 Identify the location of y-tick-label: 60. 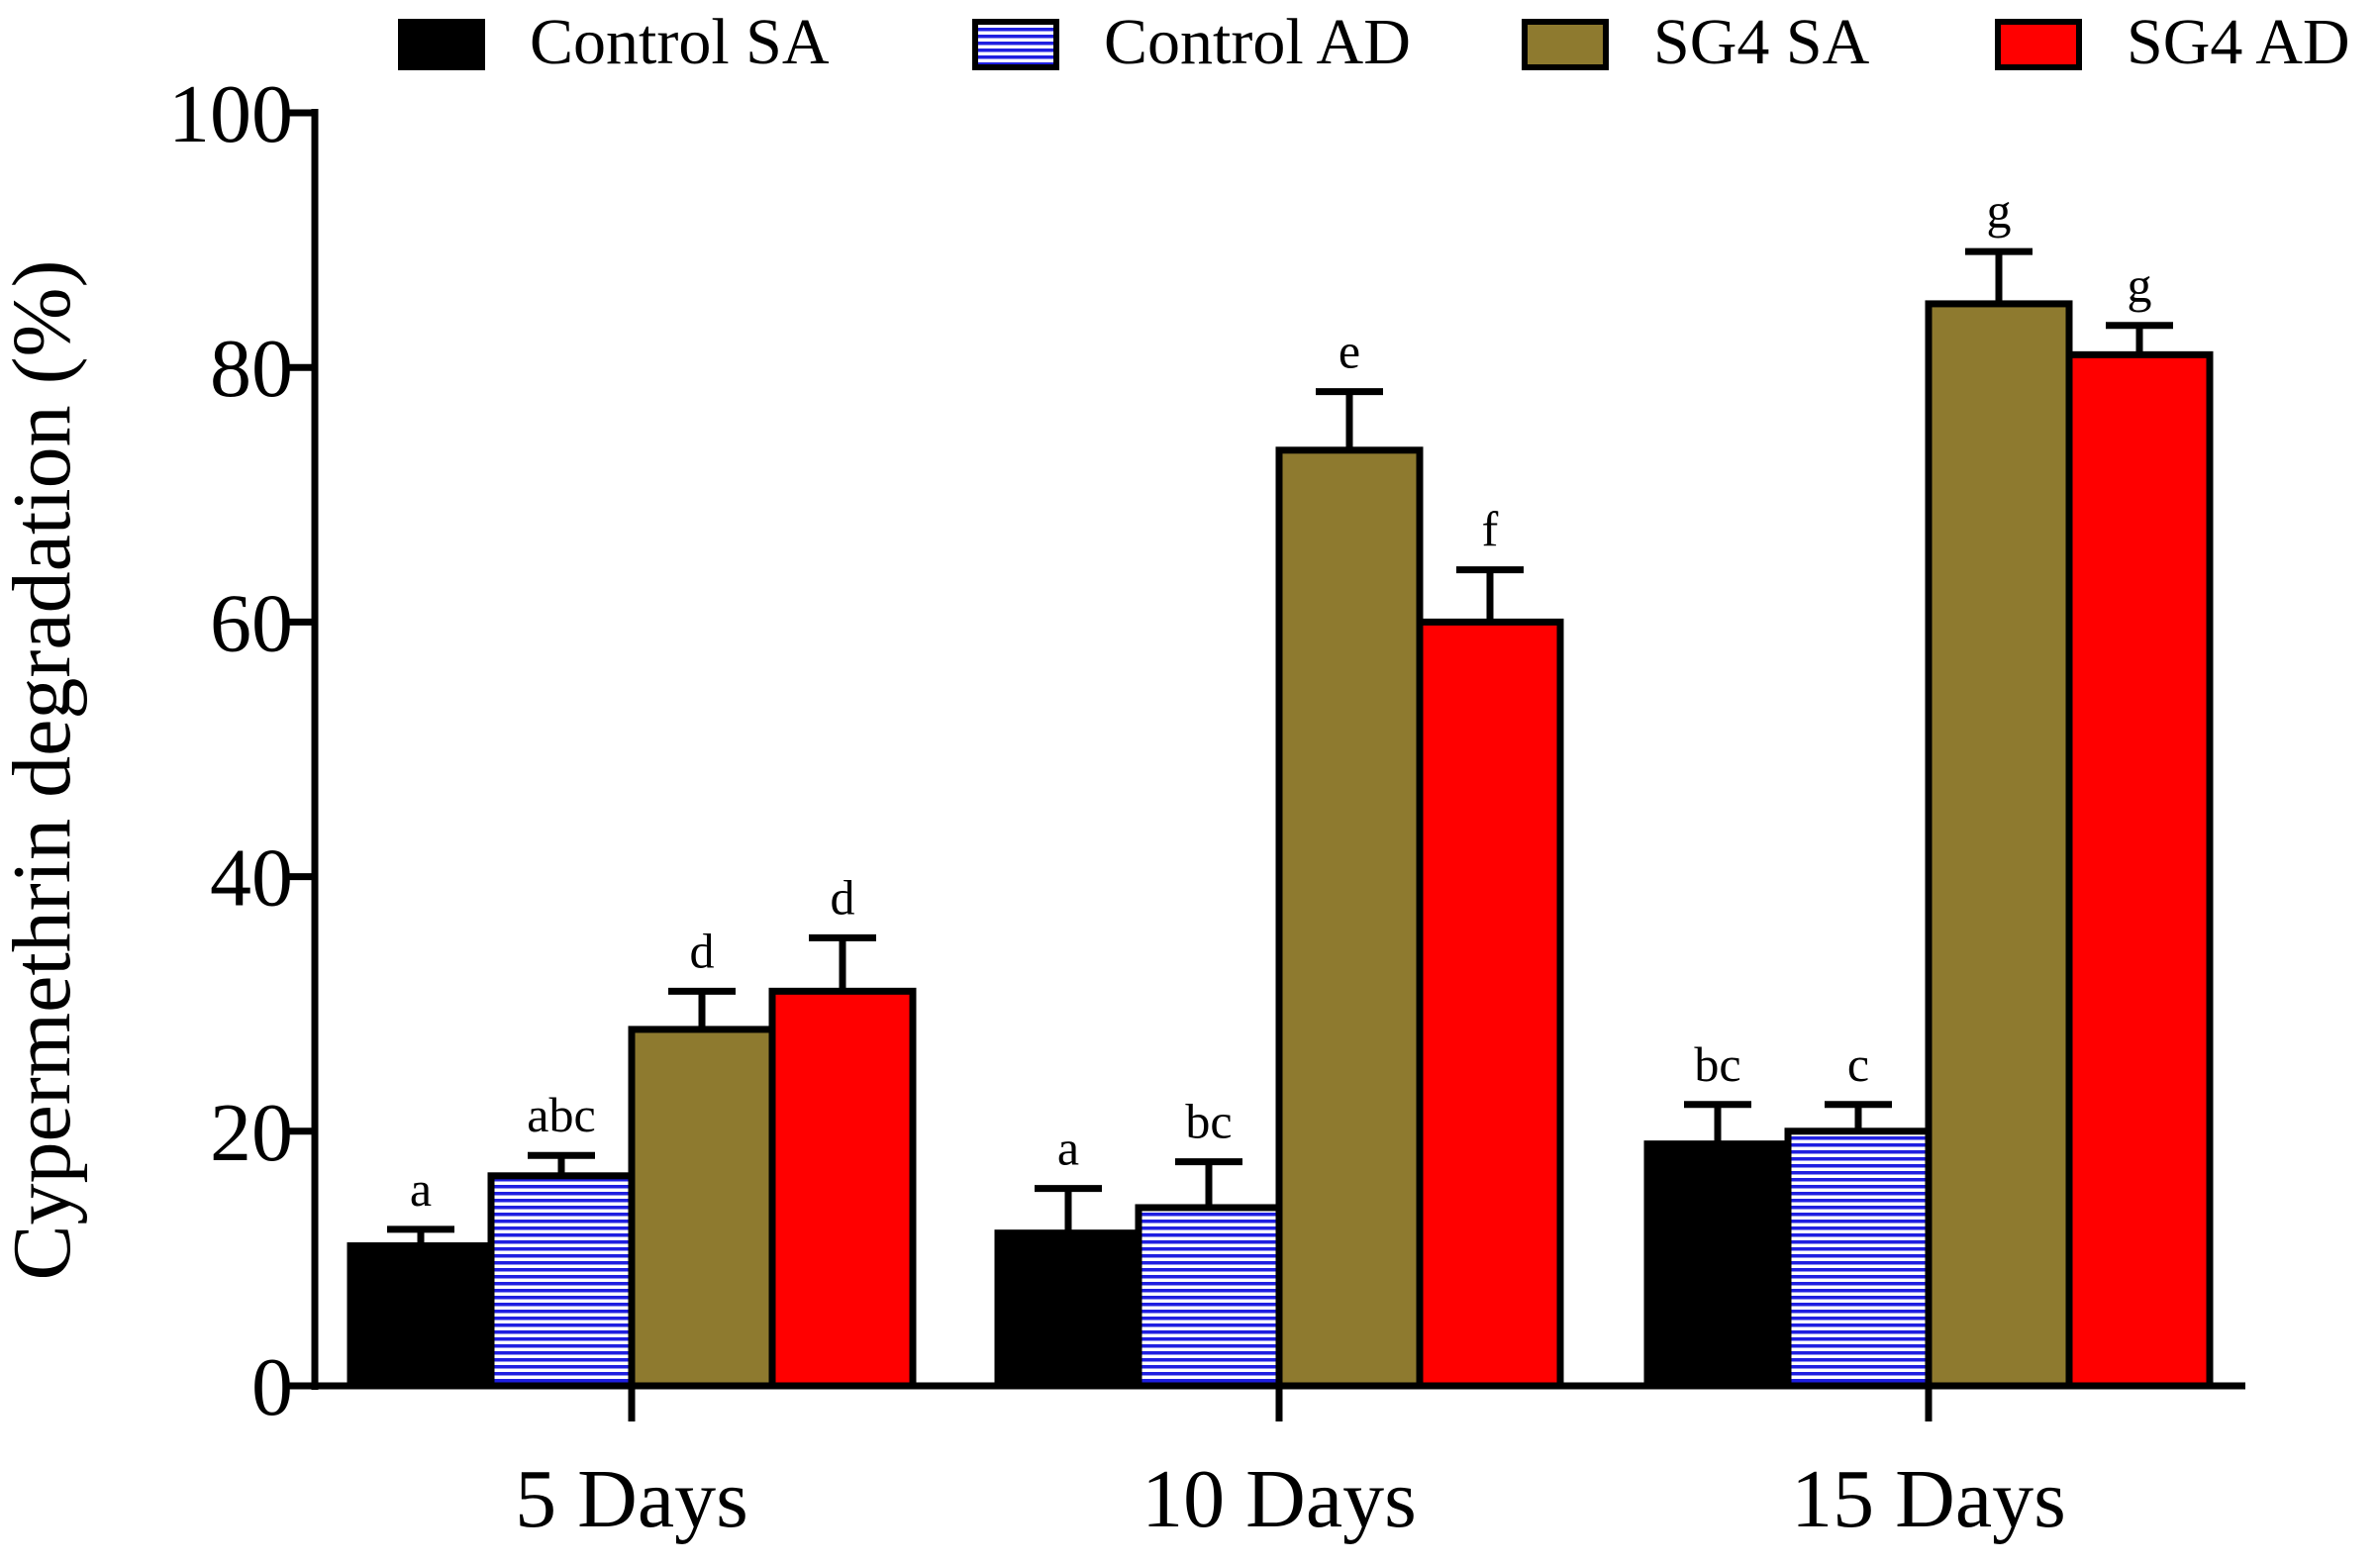
(251, 623).